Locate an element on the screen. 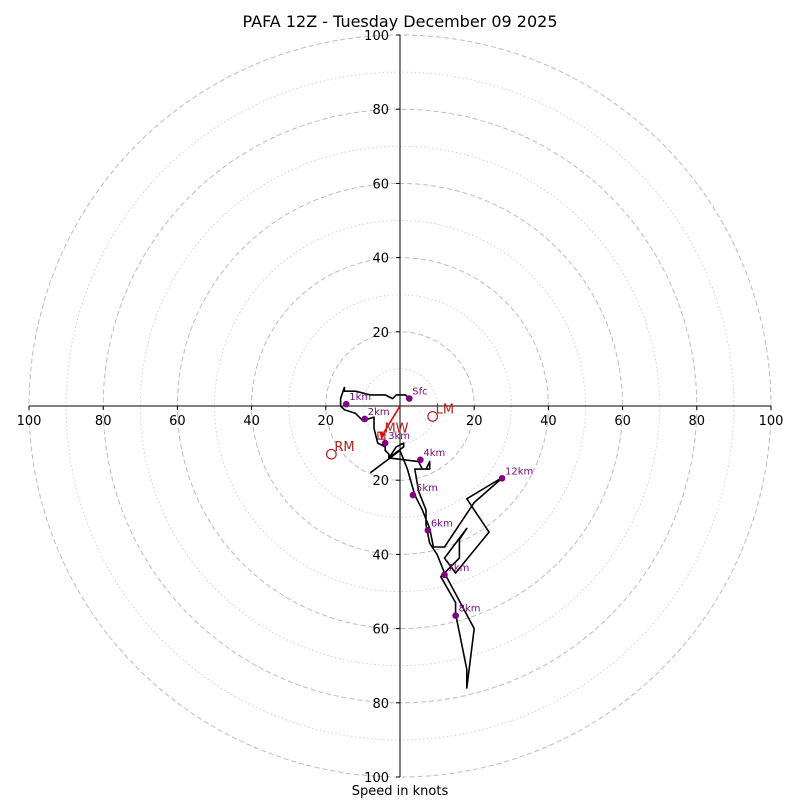 The height and width of the screenshot is (800, 800). mean-wind-arrowhead is located at coordinates (382, 435).